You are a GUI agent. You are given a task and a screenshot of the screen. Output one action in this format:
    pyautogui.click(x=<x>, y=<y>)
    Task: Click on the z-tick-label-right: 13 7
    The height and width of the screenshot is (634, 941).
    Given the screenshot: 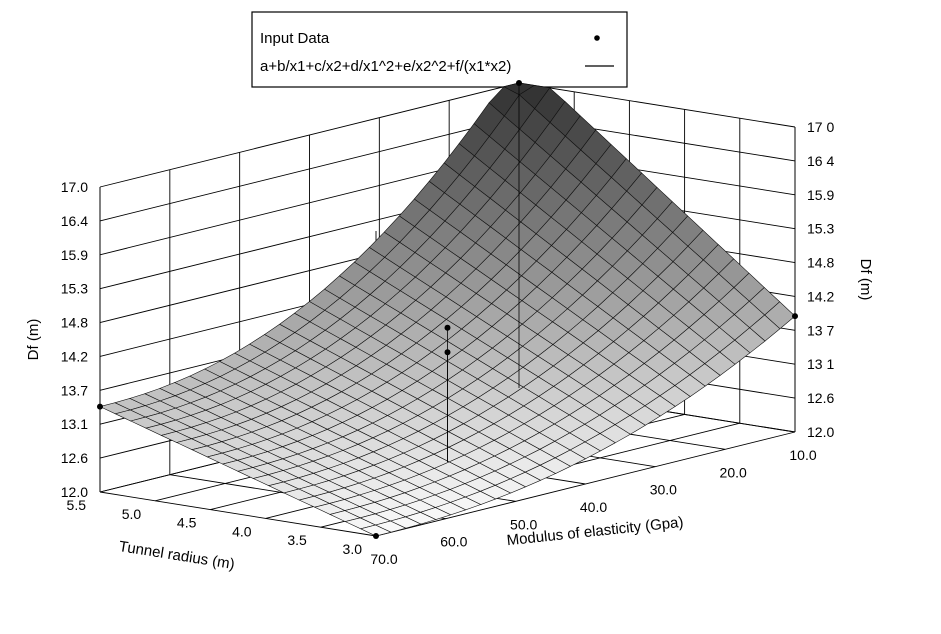 What is the action you would take?
    pyautogui.click(x=820, y=330)
    